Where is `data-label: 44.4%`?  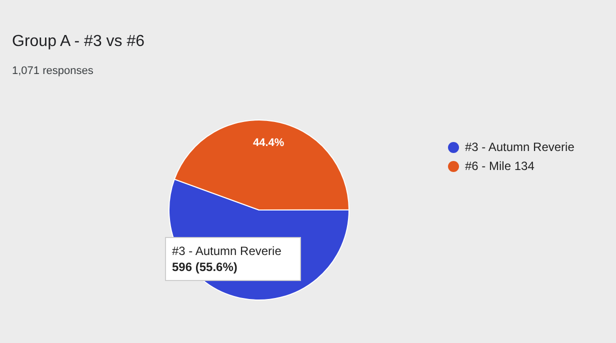 data-label: 44.4% is located at coordinates (268, 142).